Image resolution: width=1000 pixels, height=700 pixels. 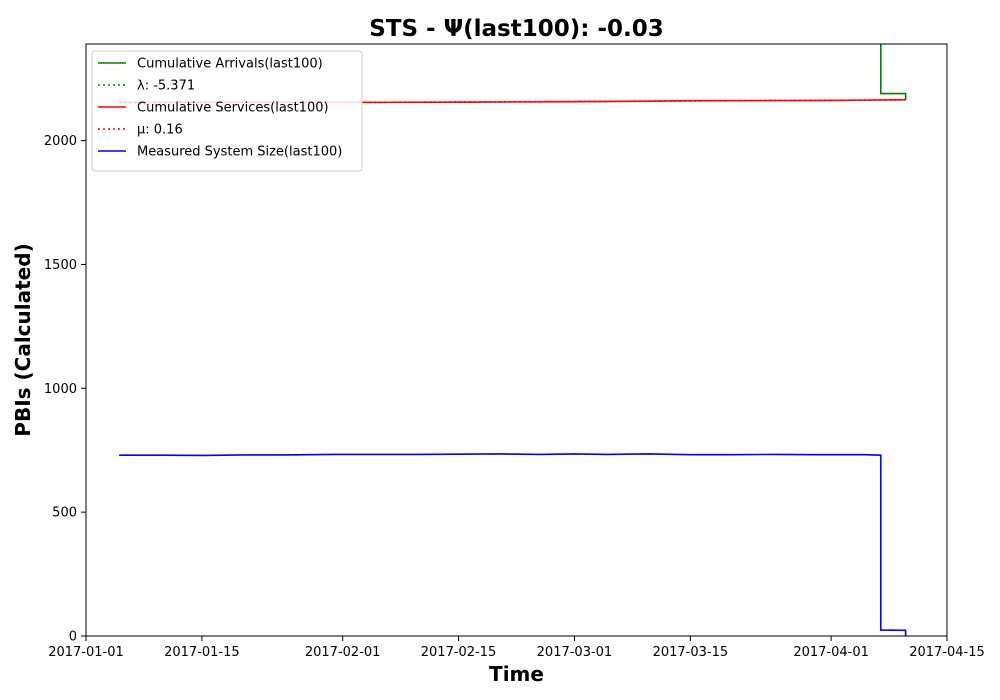 I want to click on x-tick-label-3: 2017-02-15, so click(x=459, y=652).